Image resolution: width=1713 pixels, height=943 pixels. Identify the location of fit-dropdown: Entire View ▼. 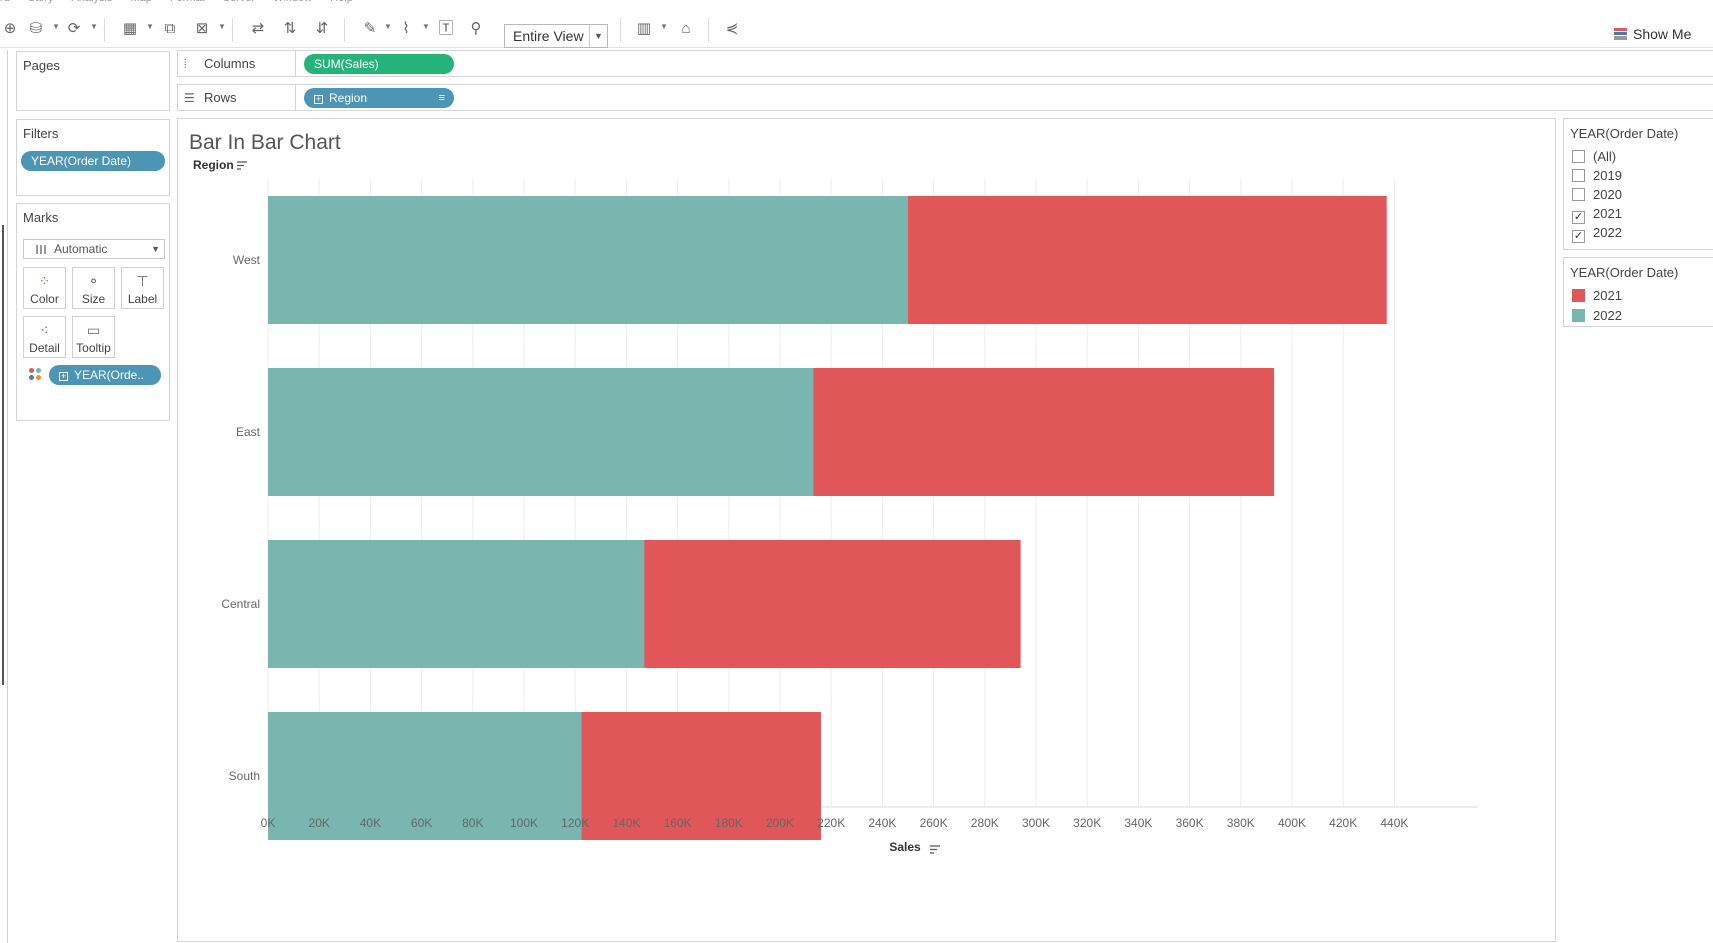
(556, 36).